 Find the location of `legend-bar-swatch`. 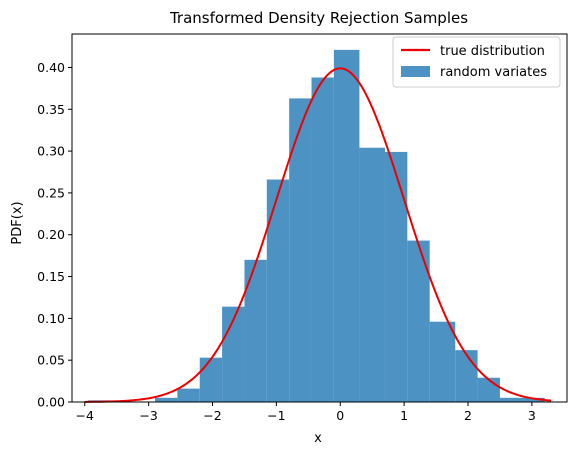

legend-bar-swatch is located at coordinates (415, 71).